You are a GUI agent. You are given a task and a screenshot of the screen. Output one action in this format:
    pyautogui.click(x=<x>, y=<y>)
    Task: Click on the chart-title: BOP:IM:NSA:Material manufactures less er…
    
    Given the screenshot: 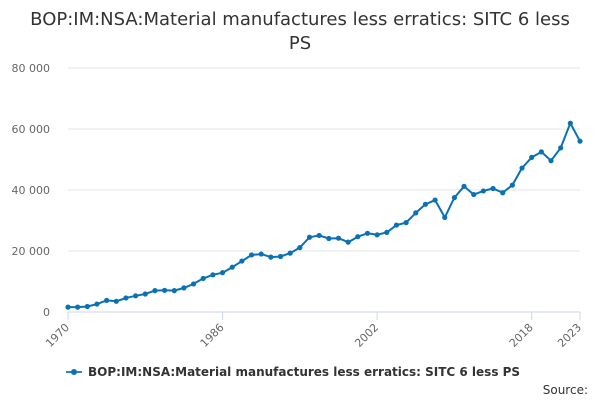 What is the action you would take?
    pyautogui.click(x=300, y=31)
    